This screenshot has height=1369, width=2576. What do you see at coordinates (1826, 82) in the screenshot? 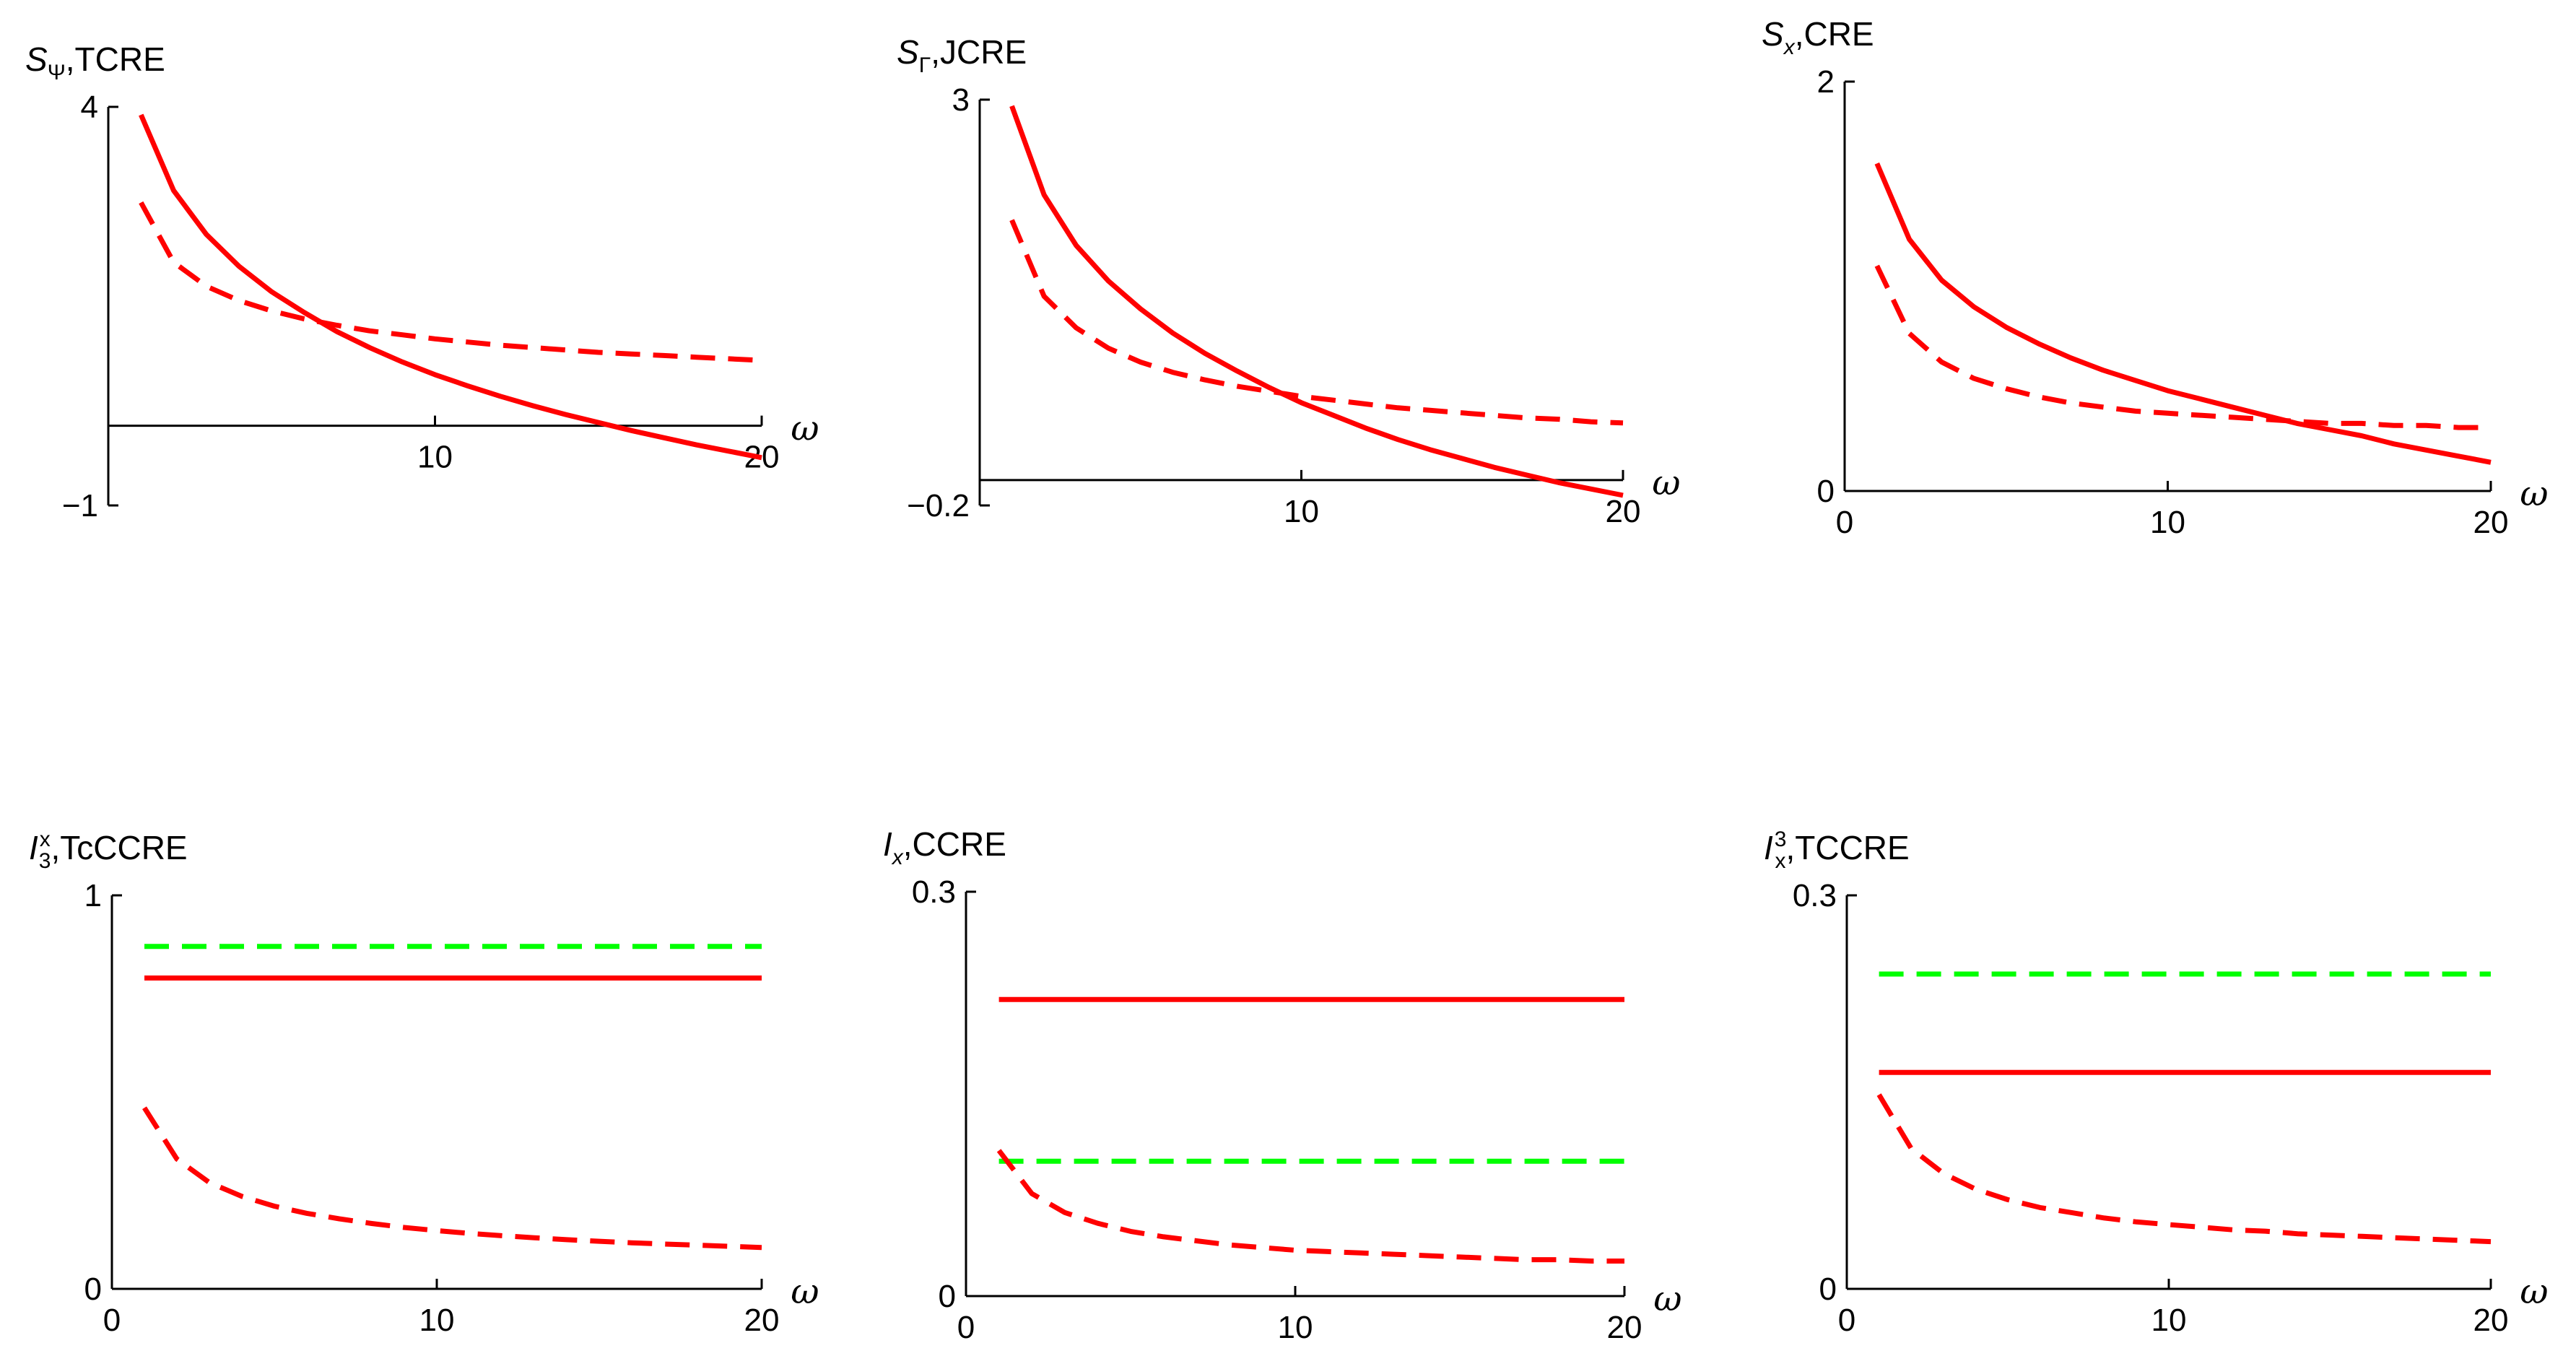
I see `y-tick-label: 2` at bounding box center [1826, 82].